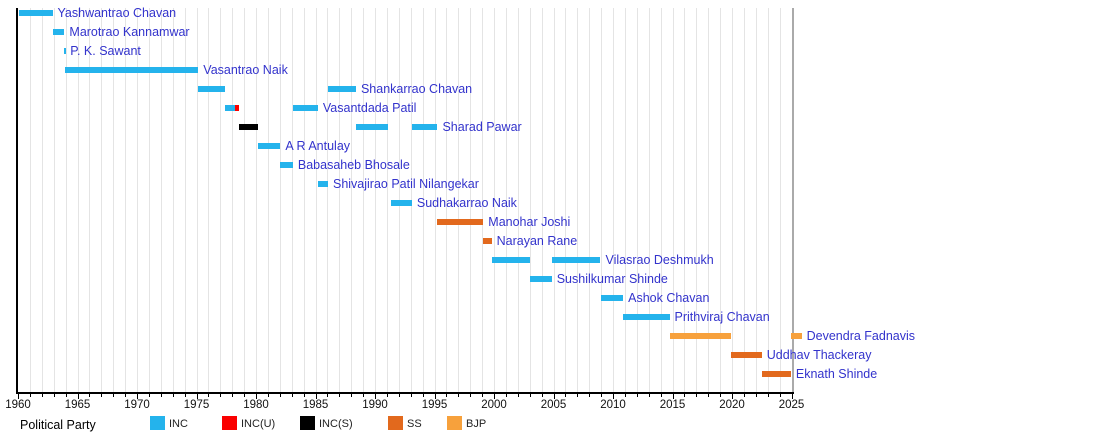 Image resolution: width=1100 pixels, height=440 pixels. What do you see at coordinates (17, 201) in the screenshot?
I see `y-axis-line` at bounding box center [17, 201].